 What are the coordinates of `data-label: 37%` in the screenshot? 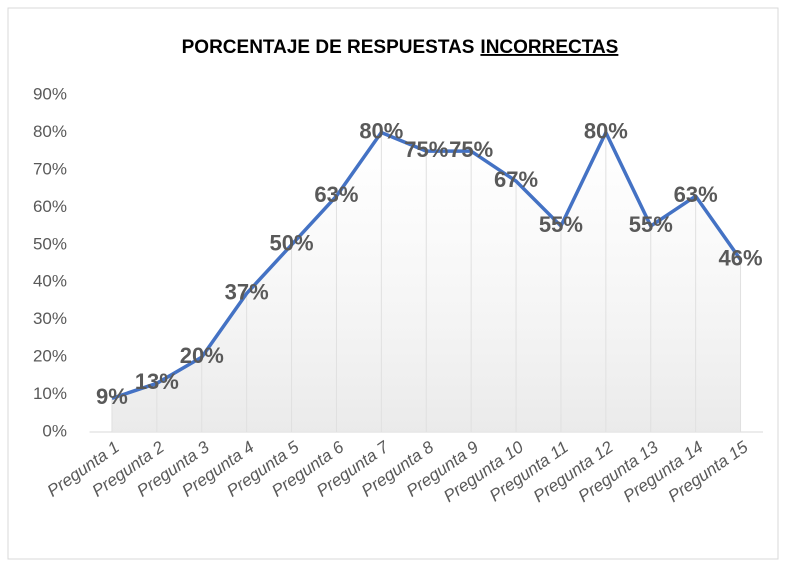 It's located at (247, 291).